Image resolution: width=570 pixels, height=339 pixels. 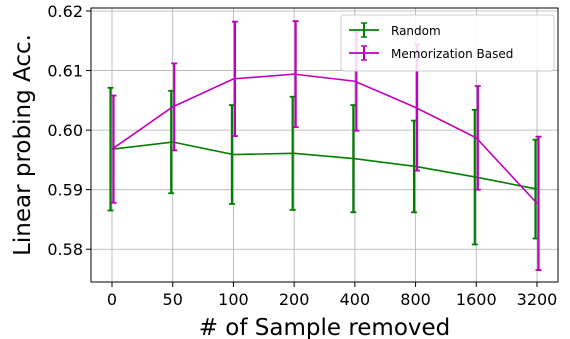 I want to click on y-tick-label: 0.60, so click(x=65, y=130).